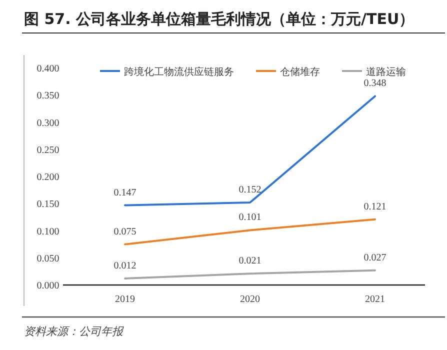 Image resolution: width=447 pixels, height=350 pixels. What do you see at coordinates (250, 218) in the screenshot?
I see `data-label: 0.101` at bounding box center [250, 218].